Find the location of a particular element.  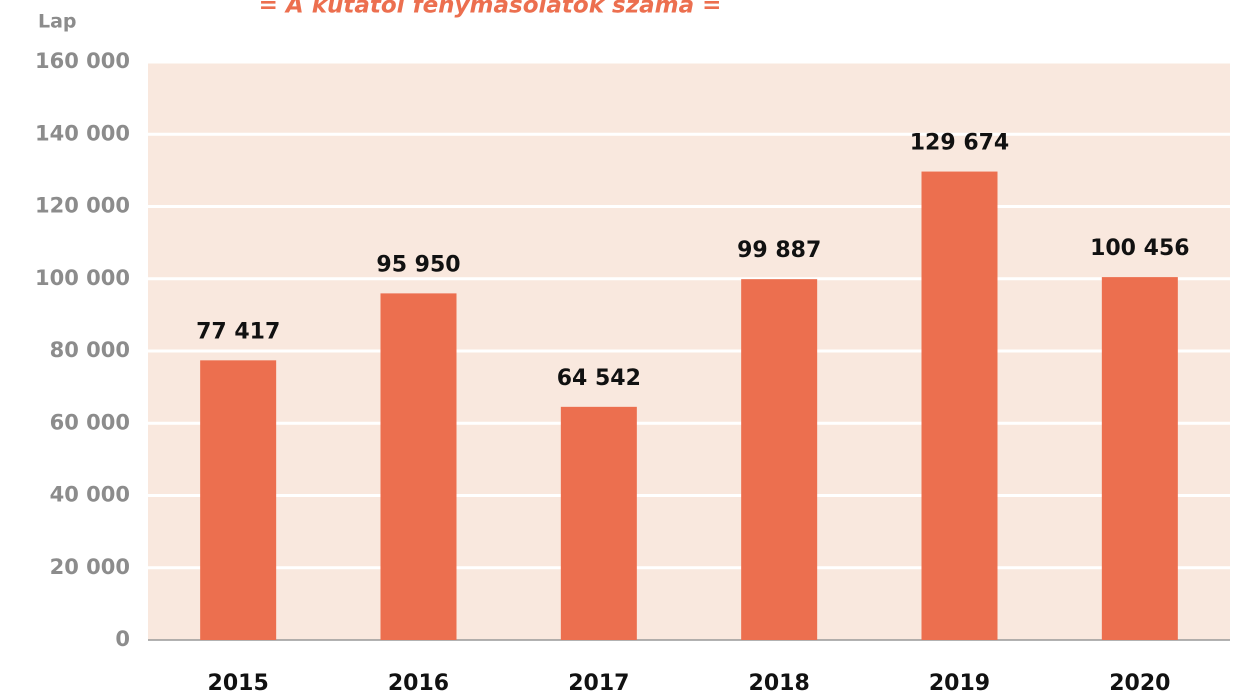

y-tick-label: 160 000 is located at coordinates (82, 61).